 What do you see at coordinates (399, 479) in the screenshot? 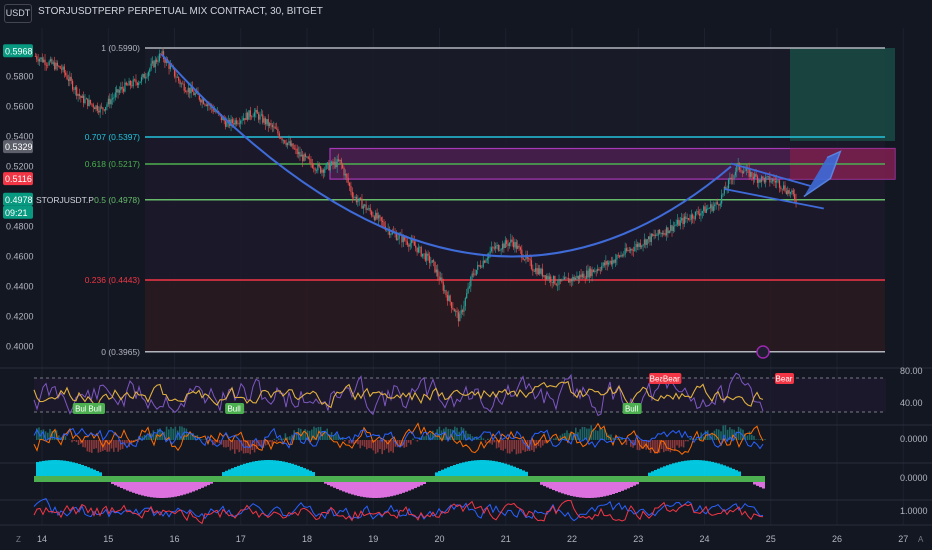
I see `baseline-bar` at bounding box center [399, 479].